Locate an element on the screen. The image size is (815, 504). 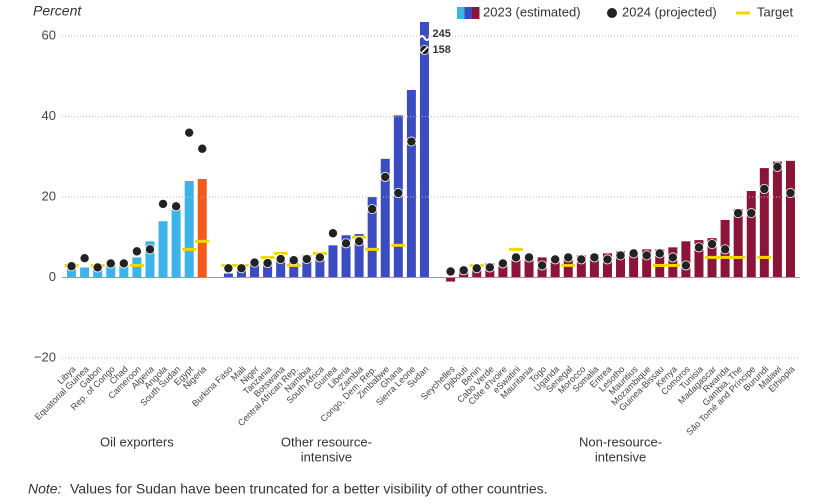
y-tick-label: 20 is located at coordinates (49, 195).